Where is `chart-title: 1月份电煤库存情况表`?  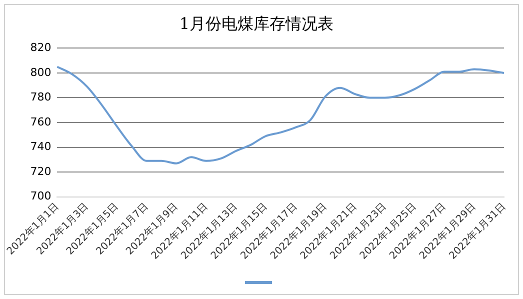
chart-title: 1月份电煤库存情况表 is located at coordinates (256, 23).